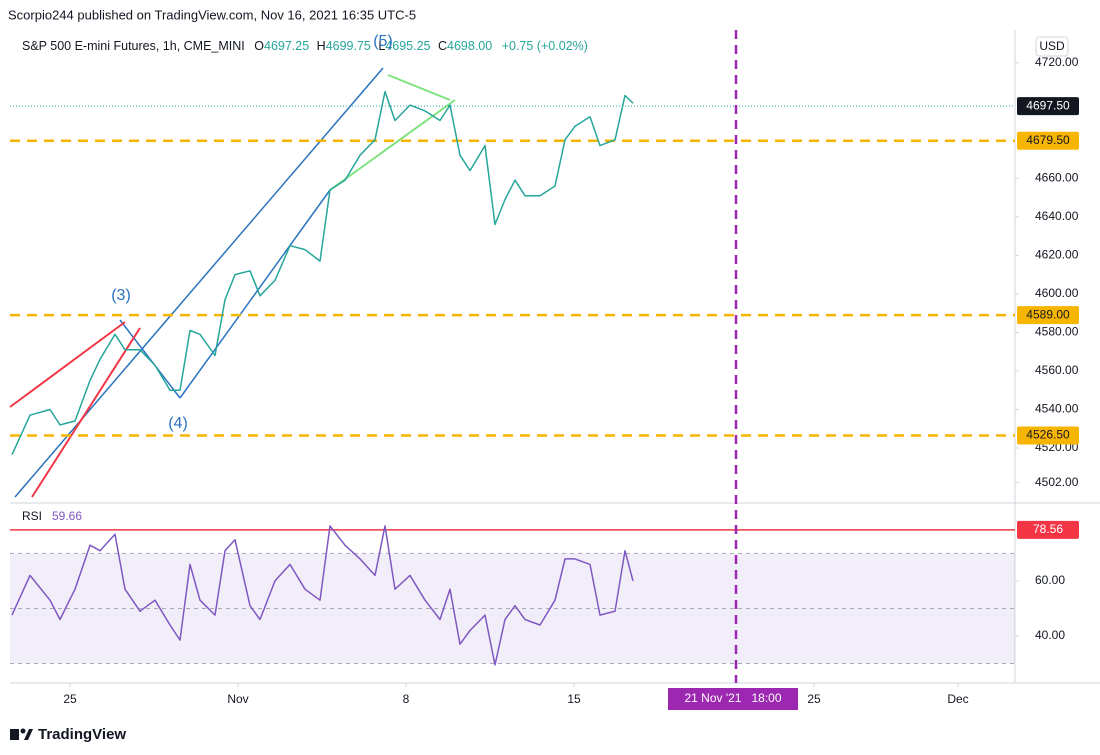  What do you see at coordinates (1057, 370) in the screenshot?
I see `y-tick-label: 4560.00` at bounding box center [1057, 370].